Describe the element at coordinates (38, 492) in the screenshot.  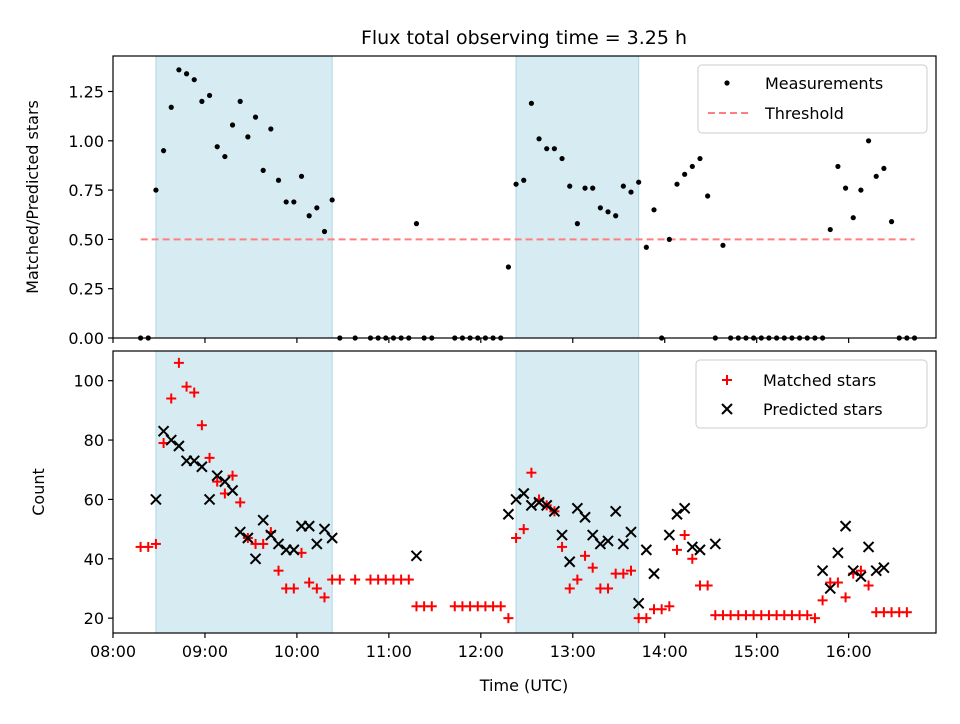
I see `bottom-ylabel: Count` at that location.